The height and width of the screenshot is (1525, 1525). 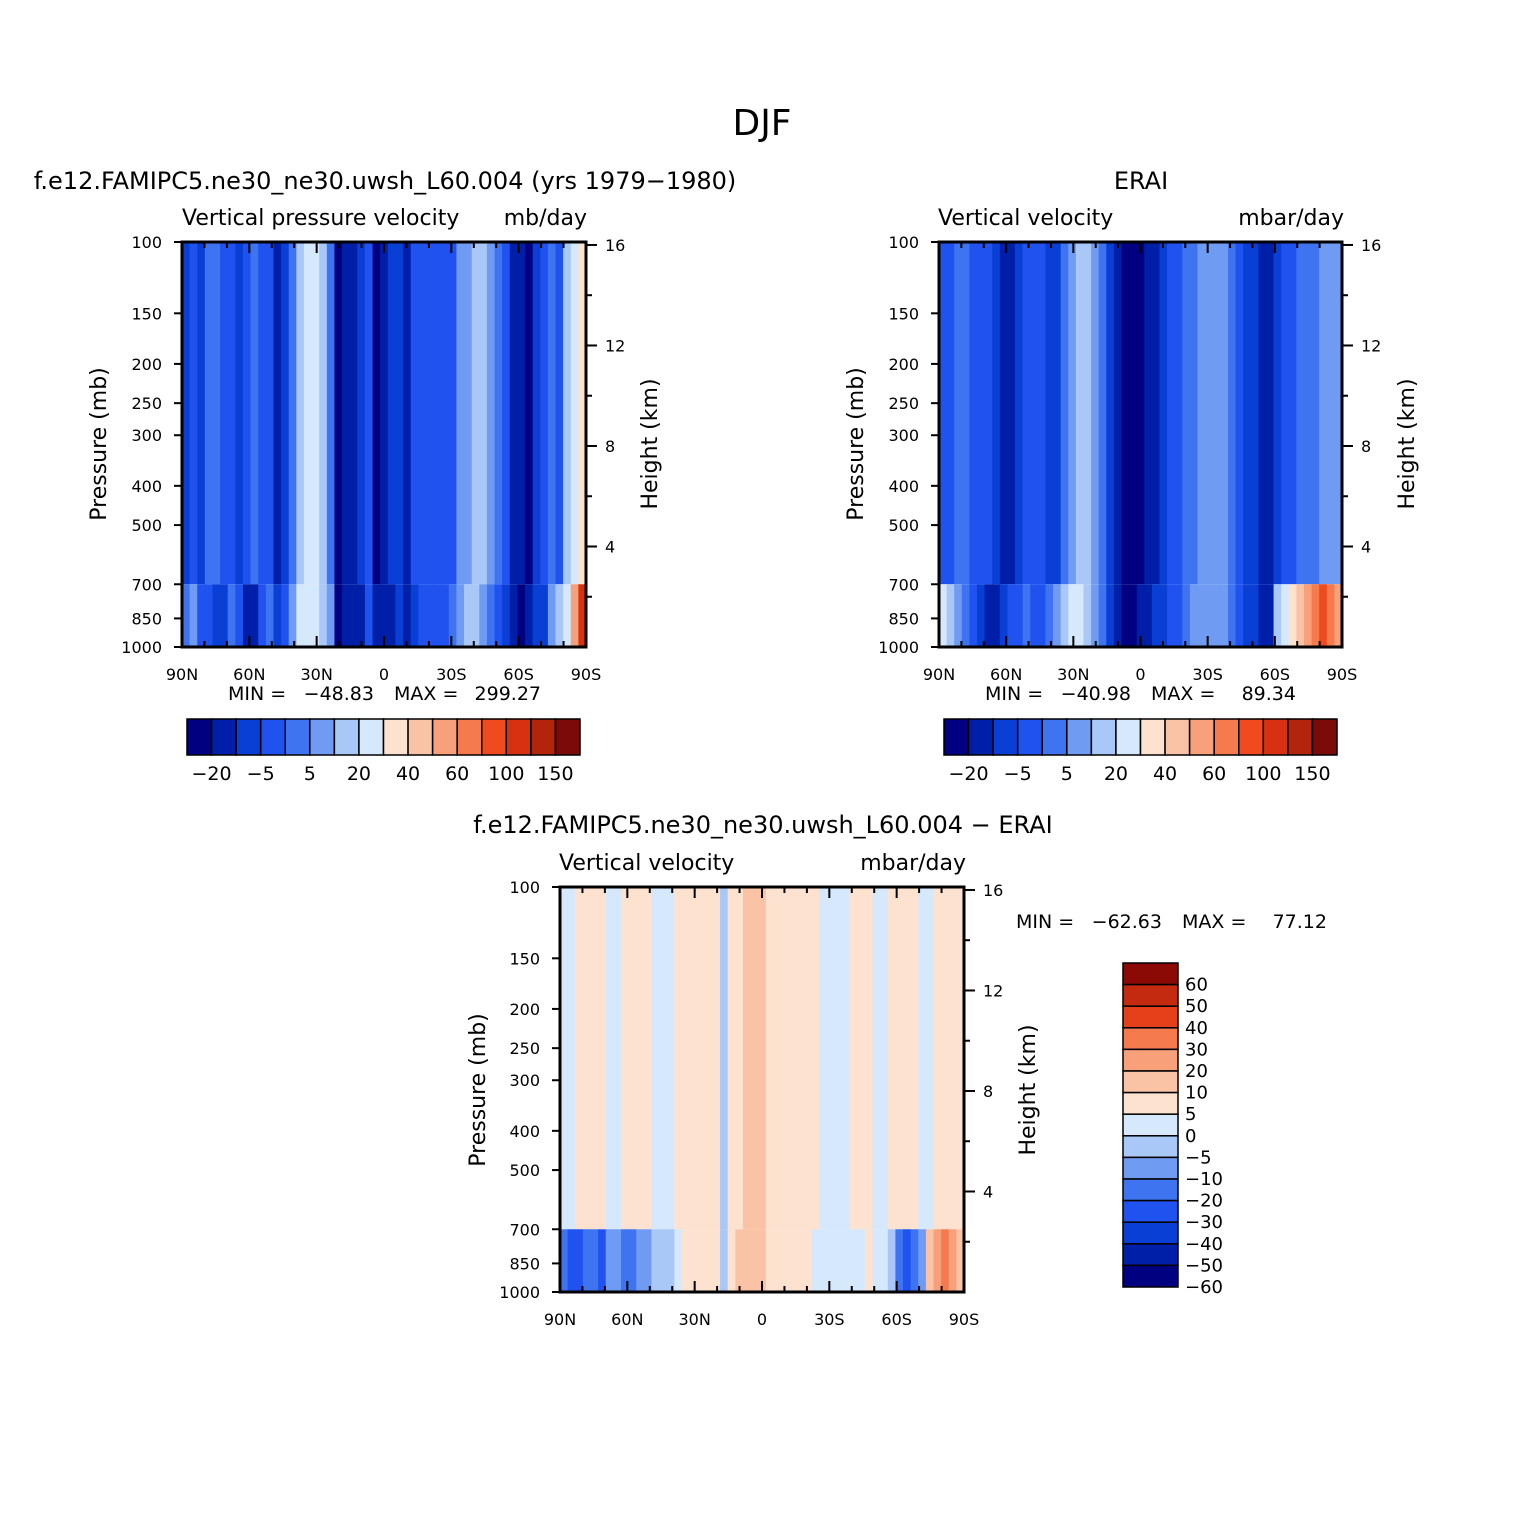 What do you see at coordinates (988, 1191) in the screenshot?
I see `y-right-tick-label: 4` at bounding box center [988, 1191].